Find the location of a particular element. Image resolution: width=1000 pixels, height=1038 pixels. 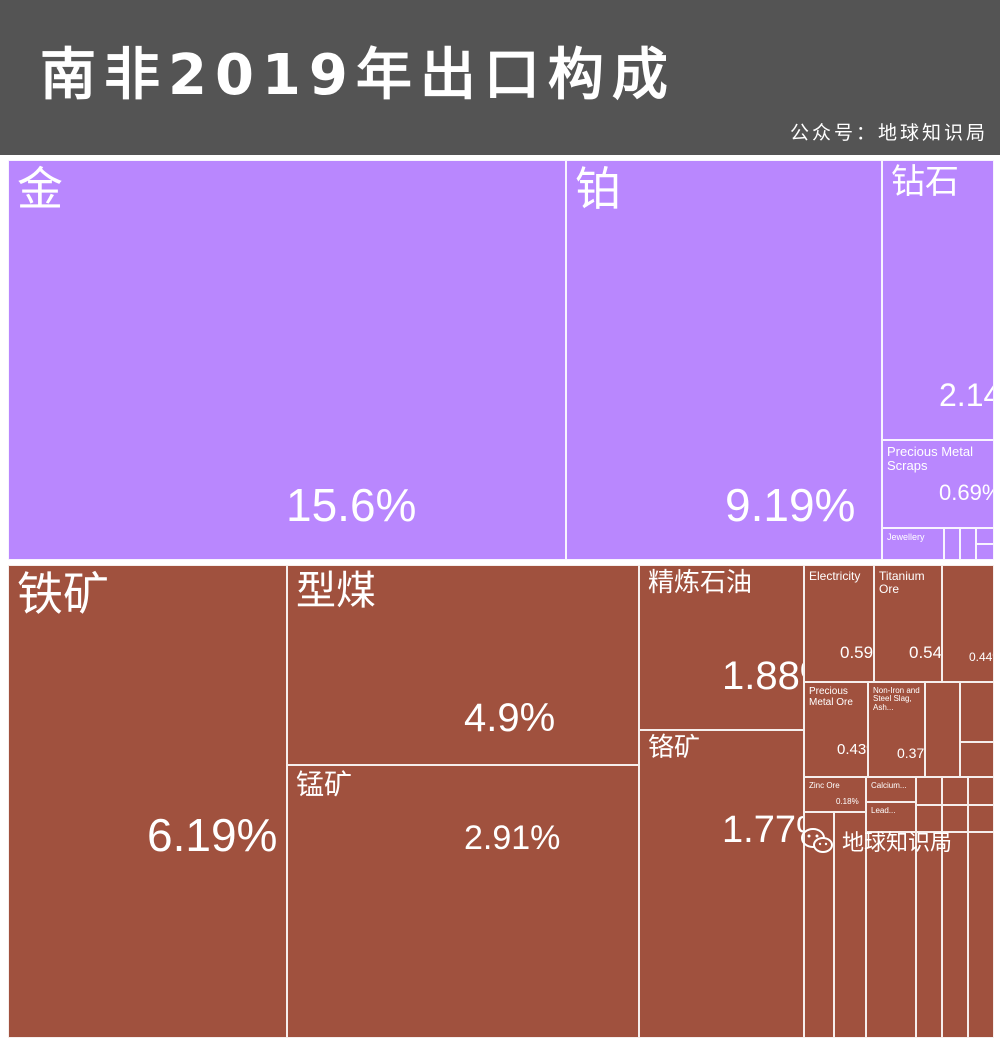

tile-value-label: 2.14% is located at coordinates (966, 395).